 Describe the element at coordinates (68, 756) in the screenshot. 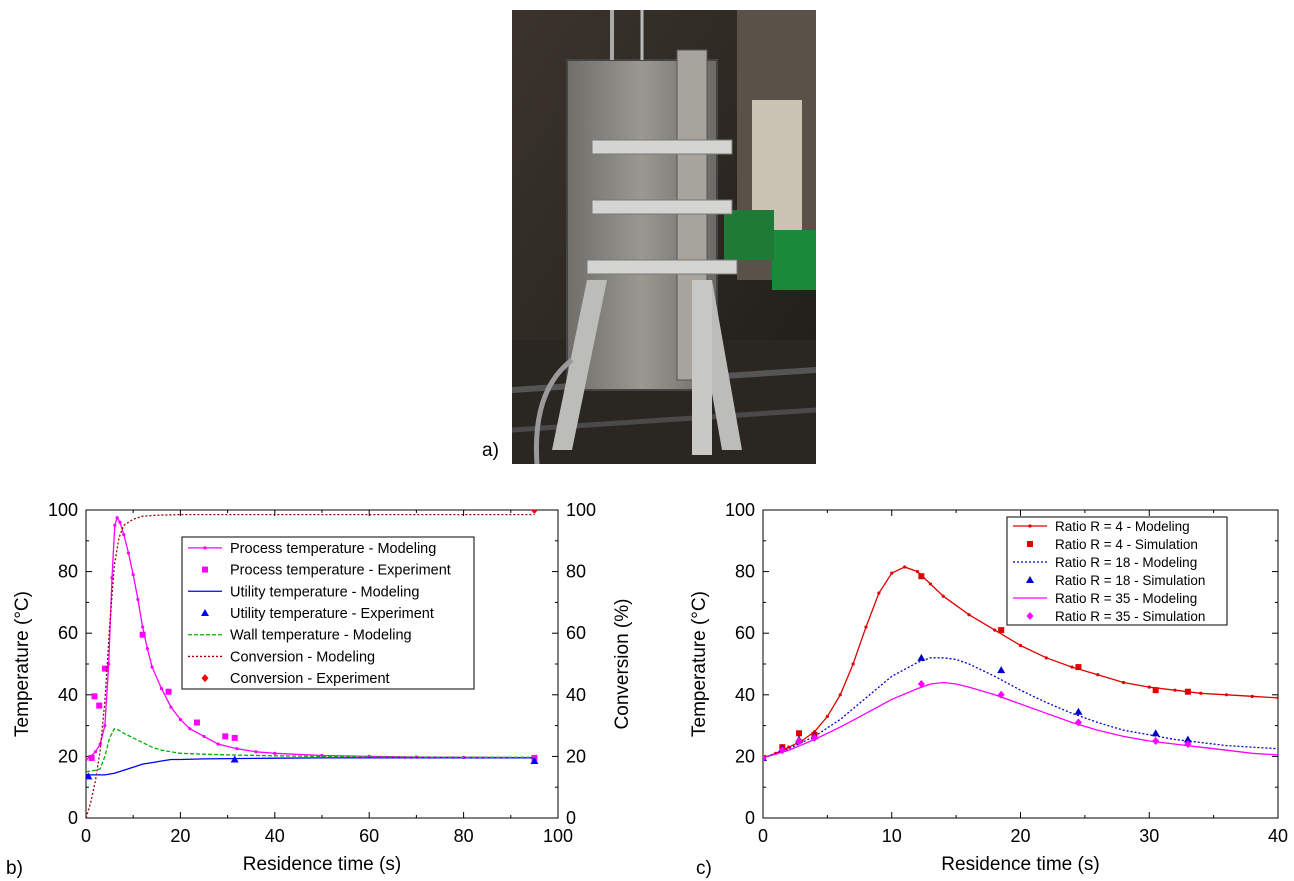

I see `y-tick-label: 20` at that location.